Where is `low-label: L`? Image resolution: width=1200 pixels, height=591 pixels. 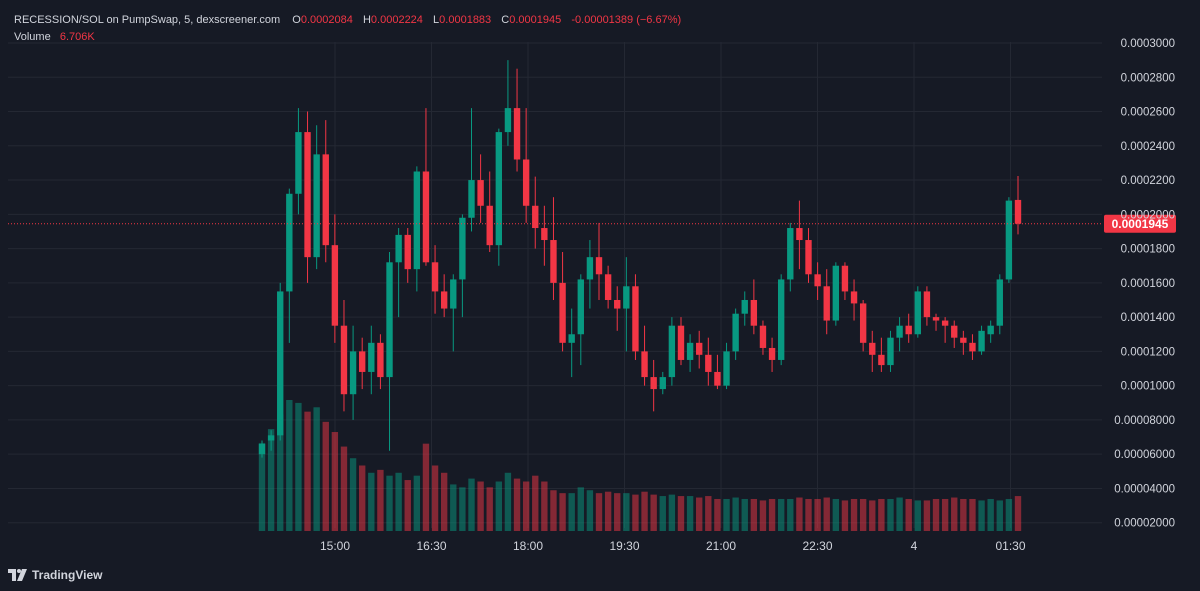
low-label: L is located at coordinates (436, 20).